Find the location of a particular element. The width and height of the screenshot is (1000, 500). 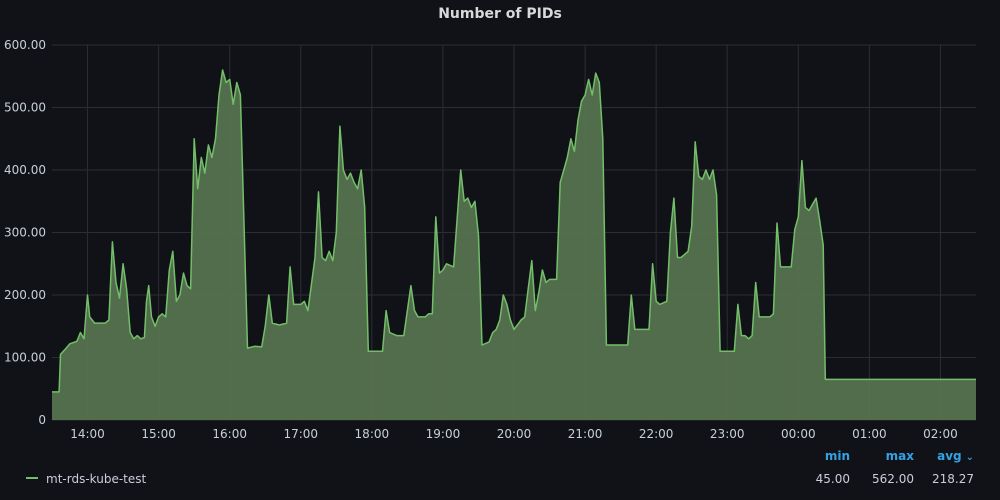

panel-title: Number of PIDs is located at coordinates (500, 14).